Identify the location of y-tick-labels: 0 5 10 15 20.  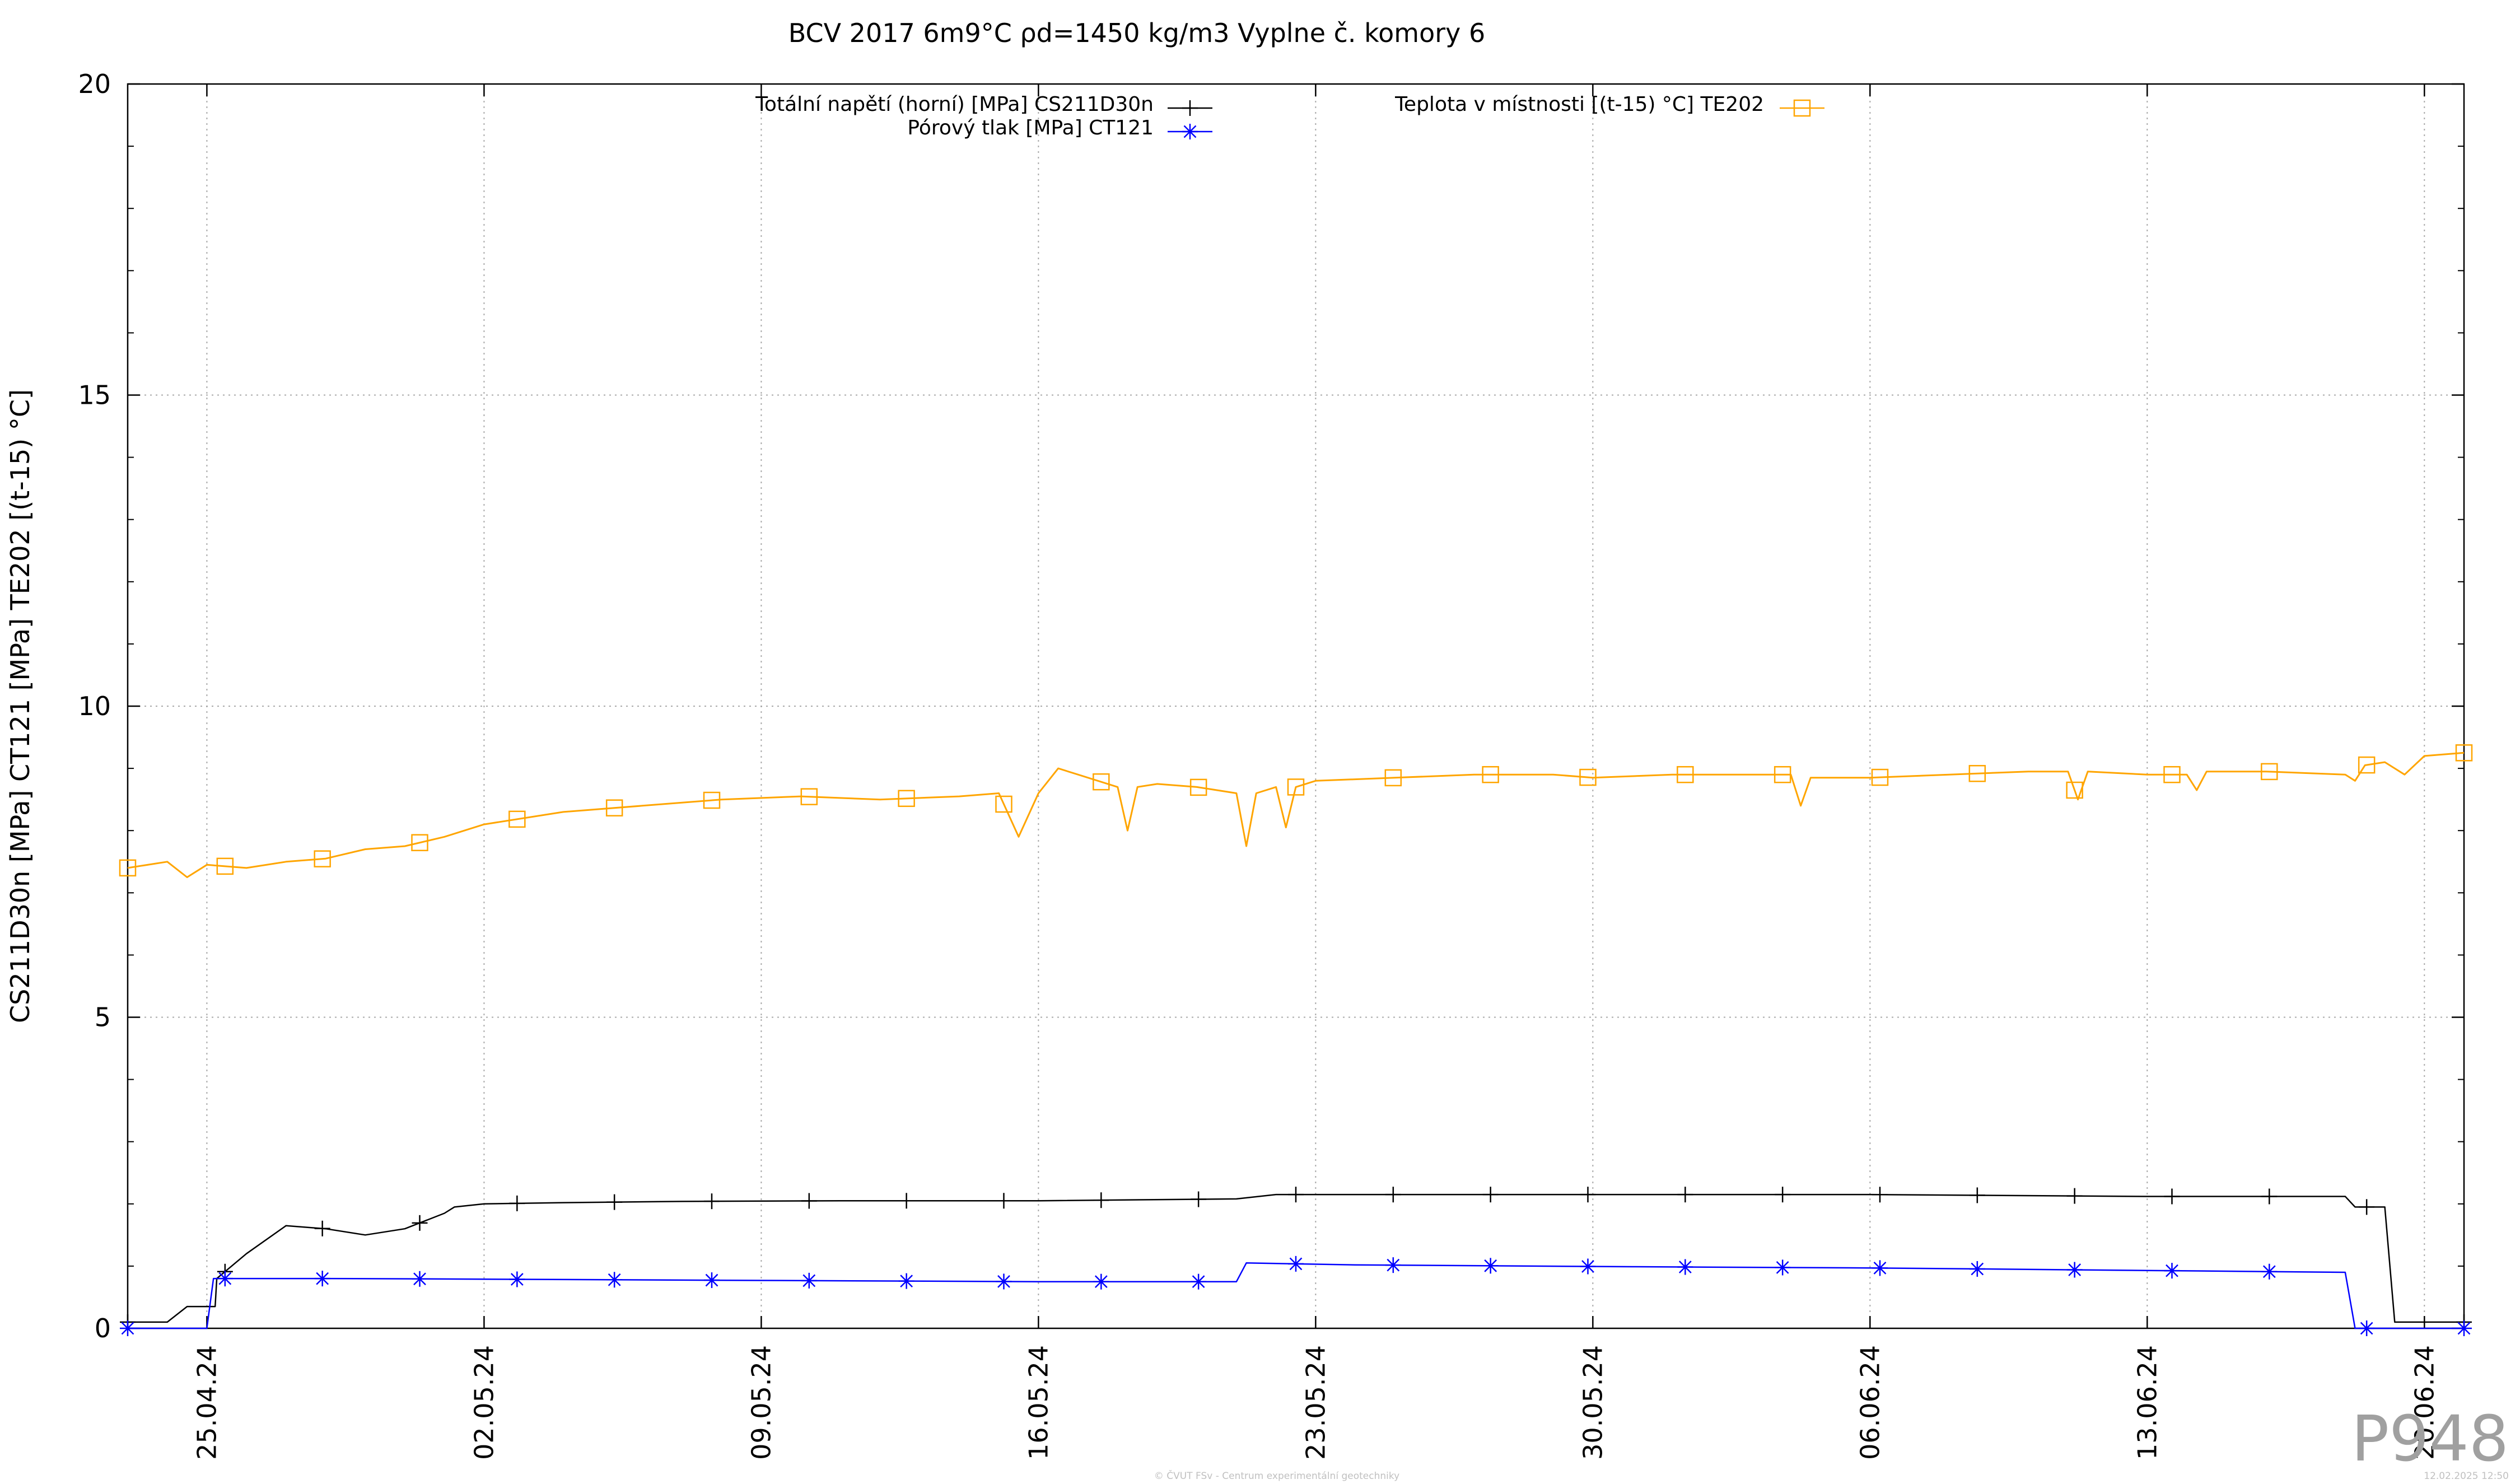
(95, 706).